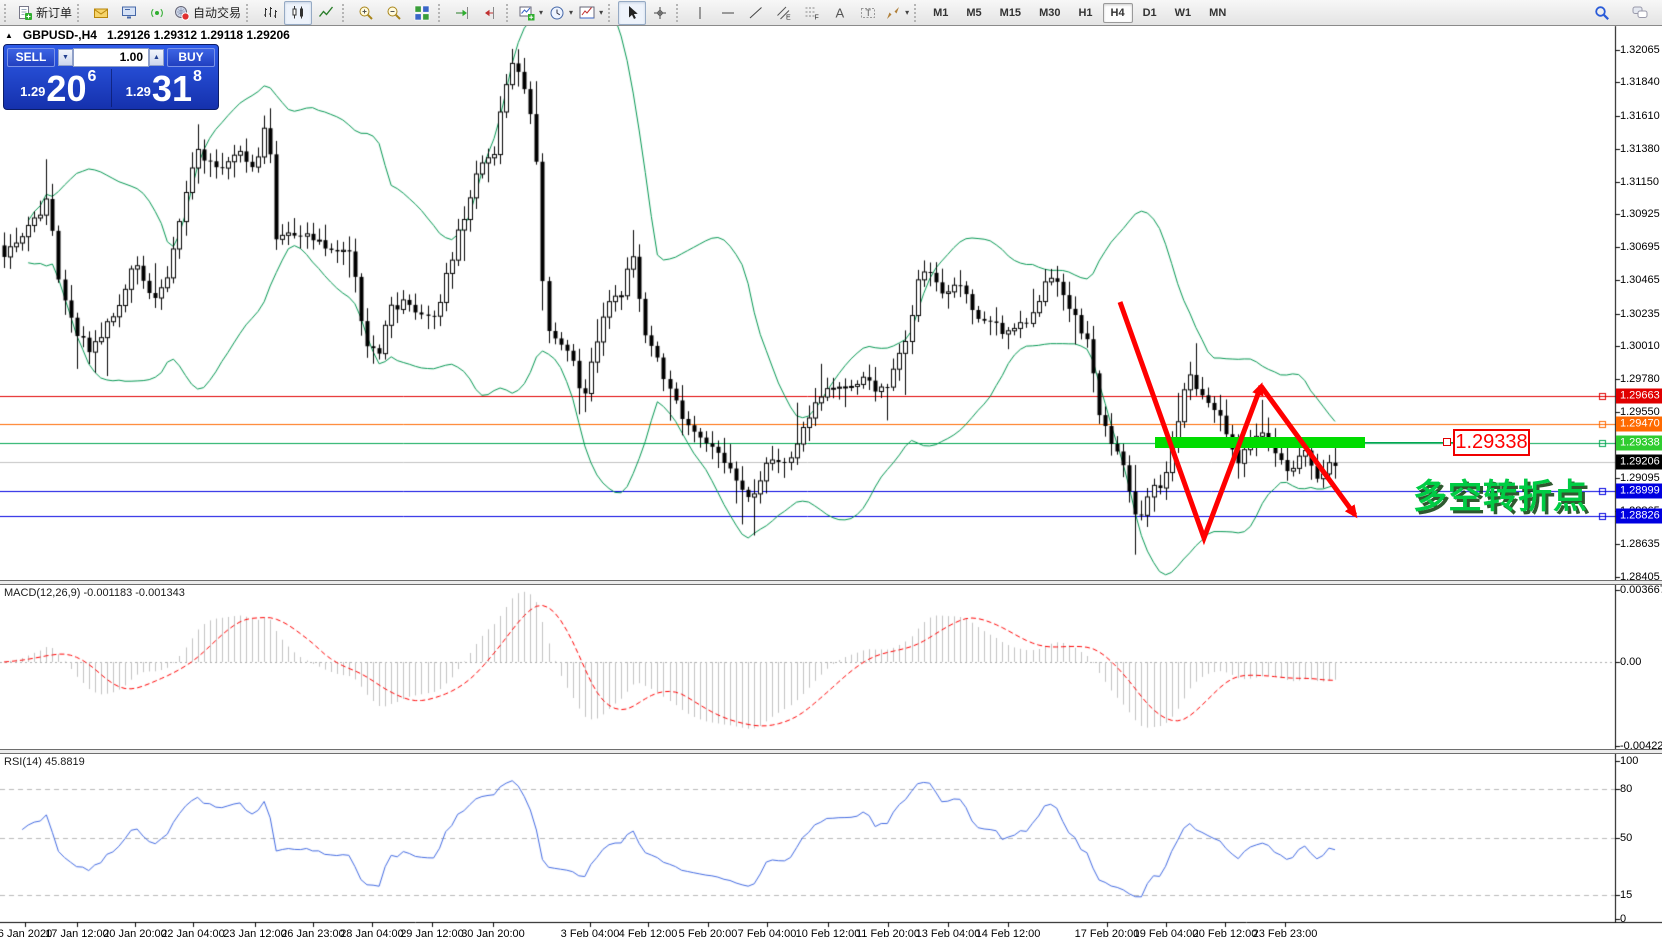 The width and height of the screenshot is (1662, 948). I want to click on new-chart-icon, so click(527, 13).